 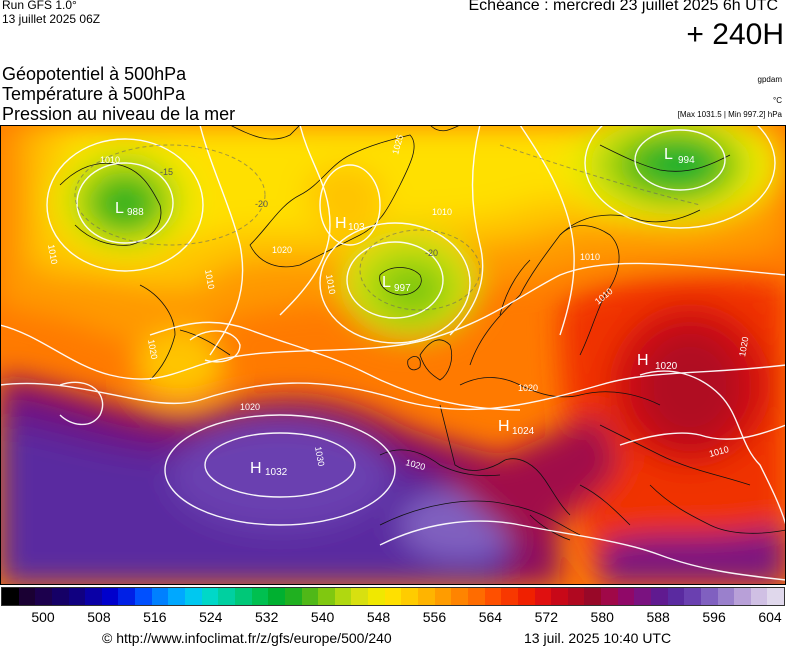 What do you see at coordinates (735, 34) in the screenshot?
I see `forecast-lead-time: + 240H` at bounding box center [735, 34].